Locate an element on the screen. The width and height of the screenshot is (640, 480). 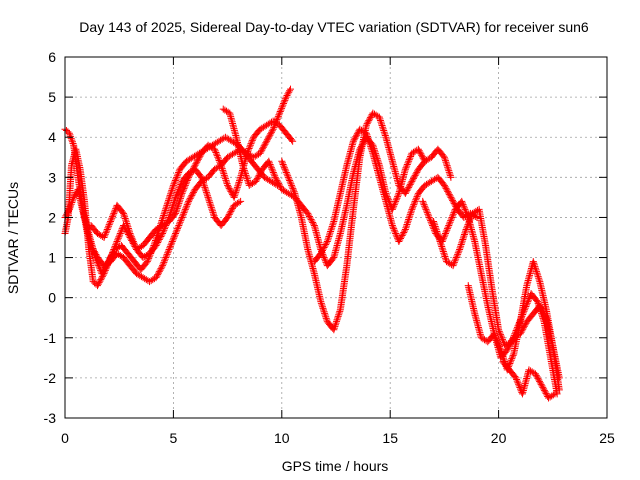
y-tick-labels: -3 -2 -1 0 1 2 3 4 5 6 is located at coordinates (50, 237).